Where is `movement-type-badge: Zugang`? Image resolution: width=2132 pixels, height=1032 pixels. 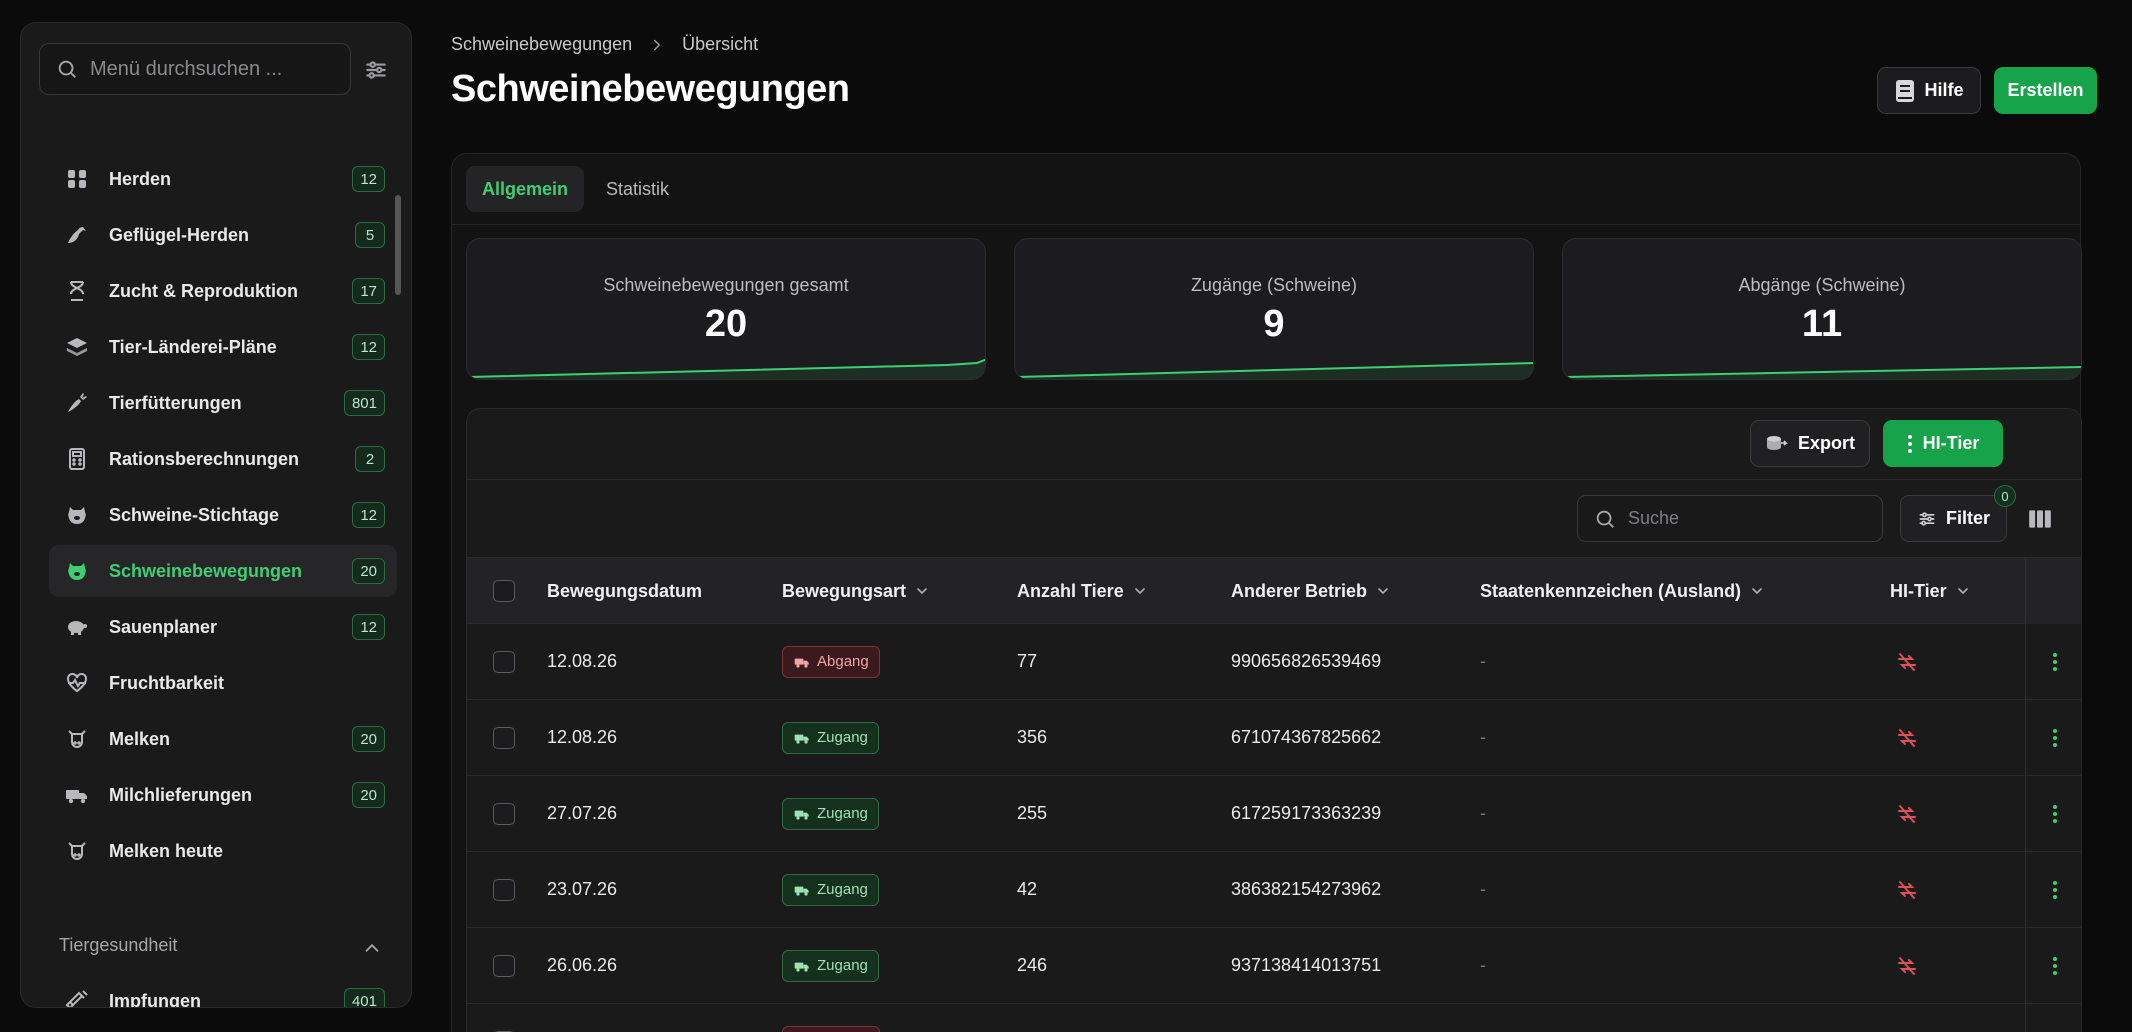
movement-type-badge: Zugang is located at coordinates (830, 965).